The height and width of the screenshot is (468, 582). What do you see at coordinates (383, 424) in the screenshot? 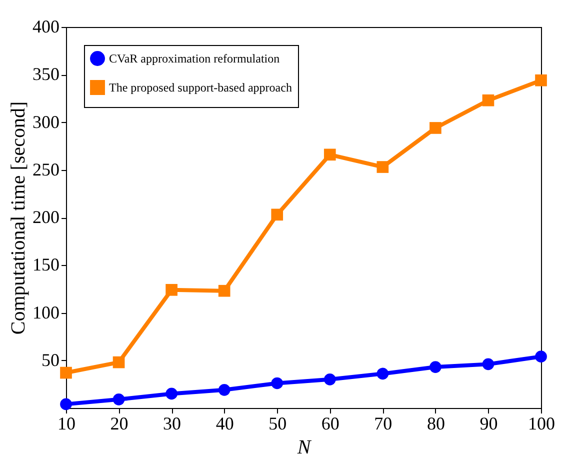
I see `x-tick-label: 70` at bounding box center [383, 424].